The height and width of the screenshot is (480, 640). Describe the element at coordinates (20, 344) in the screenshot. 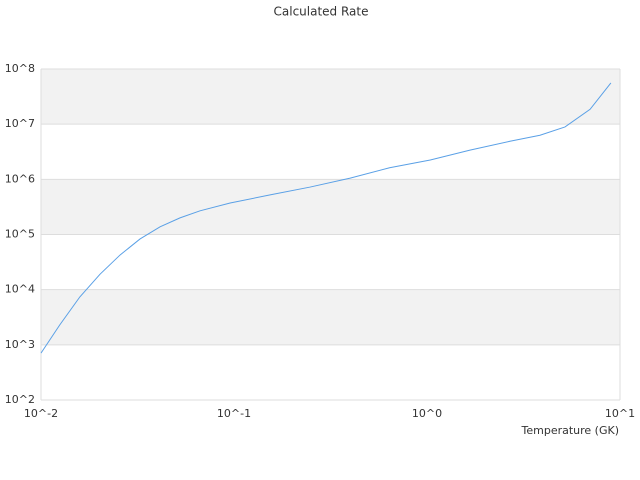

I see `y-tick-label: 10^3` at that location.